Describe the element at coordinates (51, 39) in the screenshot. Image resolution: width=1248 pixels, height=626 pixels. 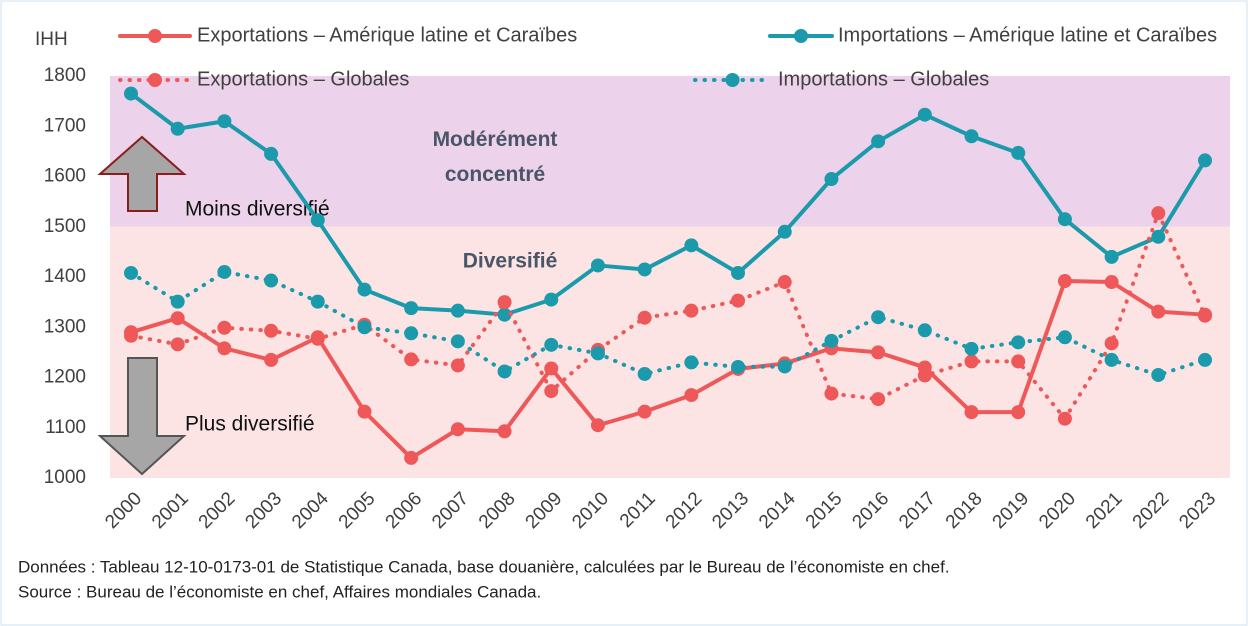
I see `y-axis-label: IHH` at that location.